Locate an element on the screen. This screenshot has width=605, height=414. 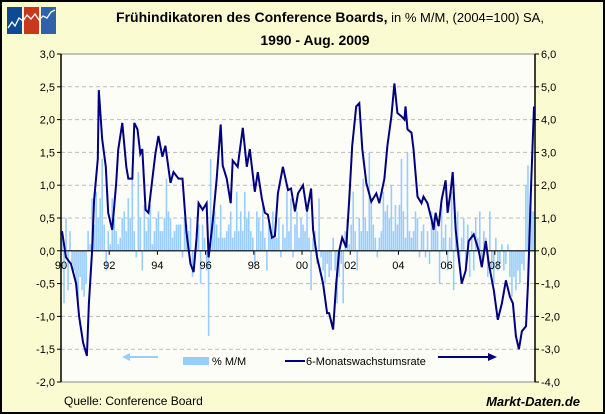
right-tick-label: -3,0 is located at coordinates (550, 350).